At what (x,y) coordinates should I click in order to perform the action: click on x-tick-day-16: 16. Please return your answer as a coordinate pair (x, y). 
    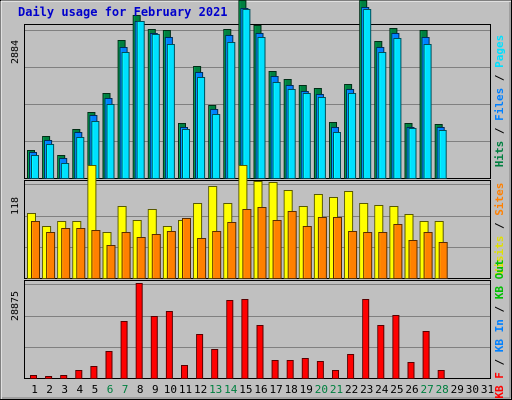
    Looking at the image, I should click on (260, 389).